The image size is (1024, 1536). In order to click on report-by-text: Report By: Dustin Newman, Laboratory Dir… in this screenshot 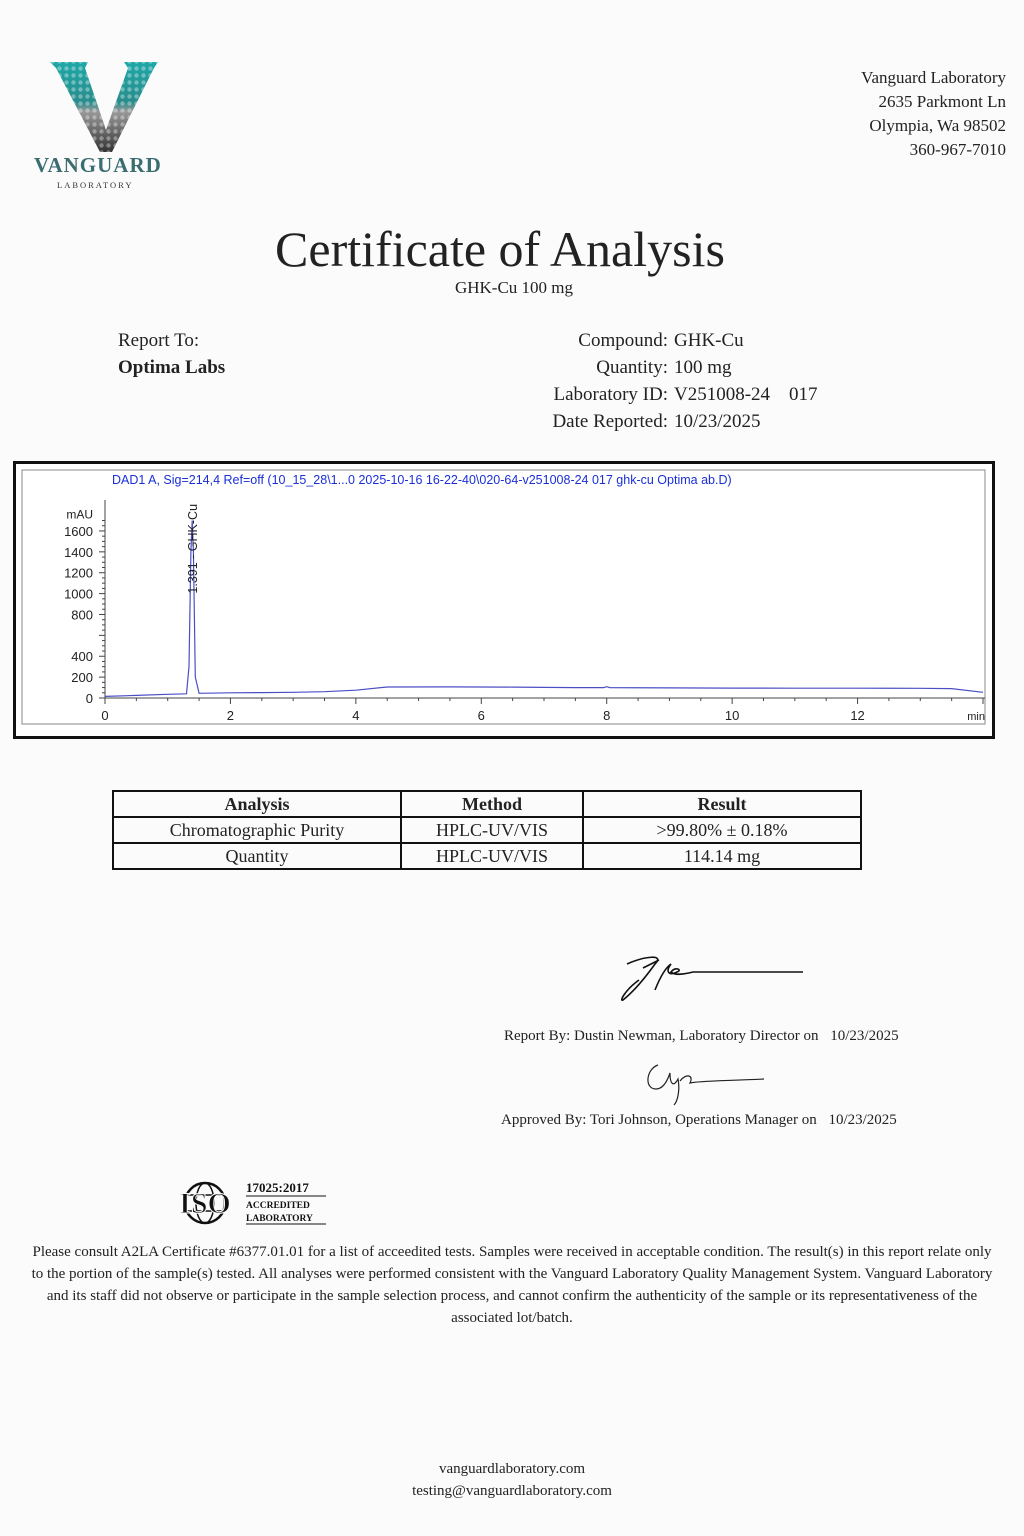, I will do `click(661, 1036)`.